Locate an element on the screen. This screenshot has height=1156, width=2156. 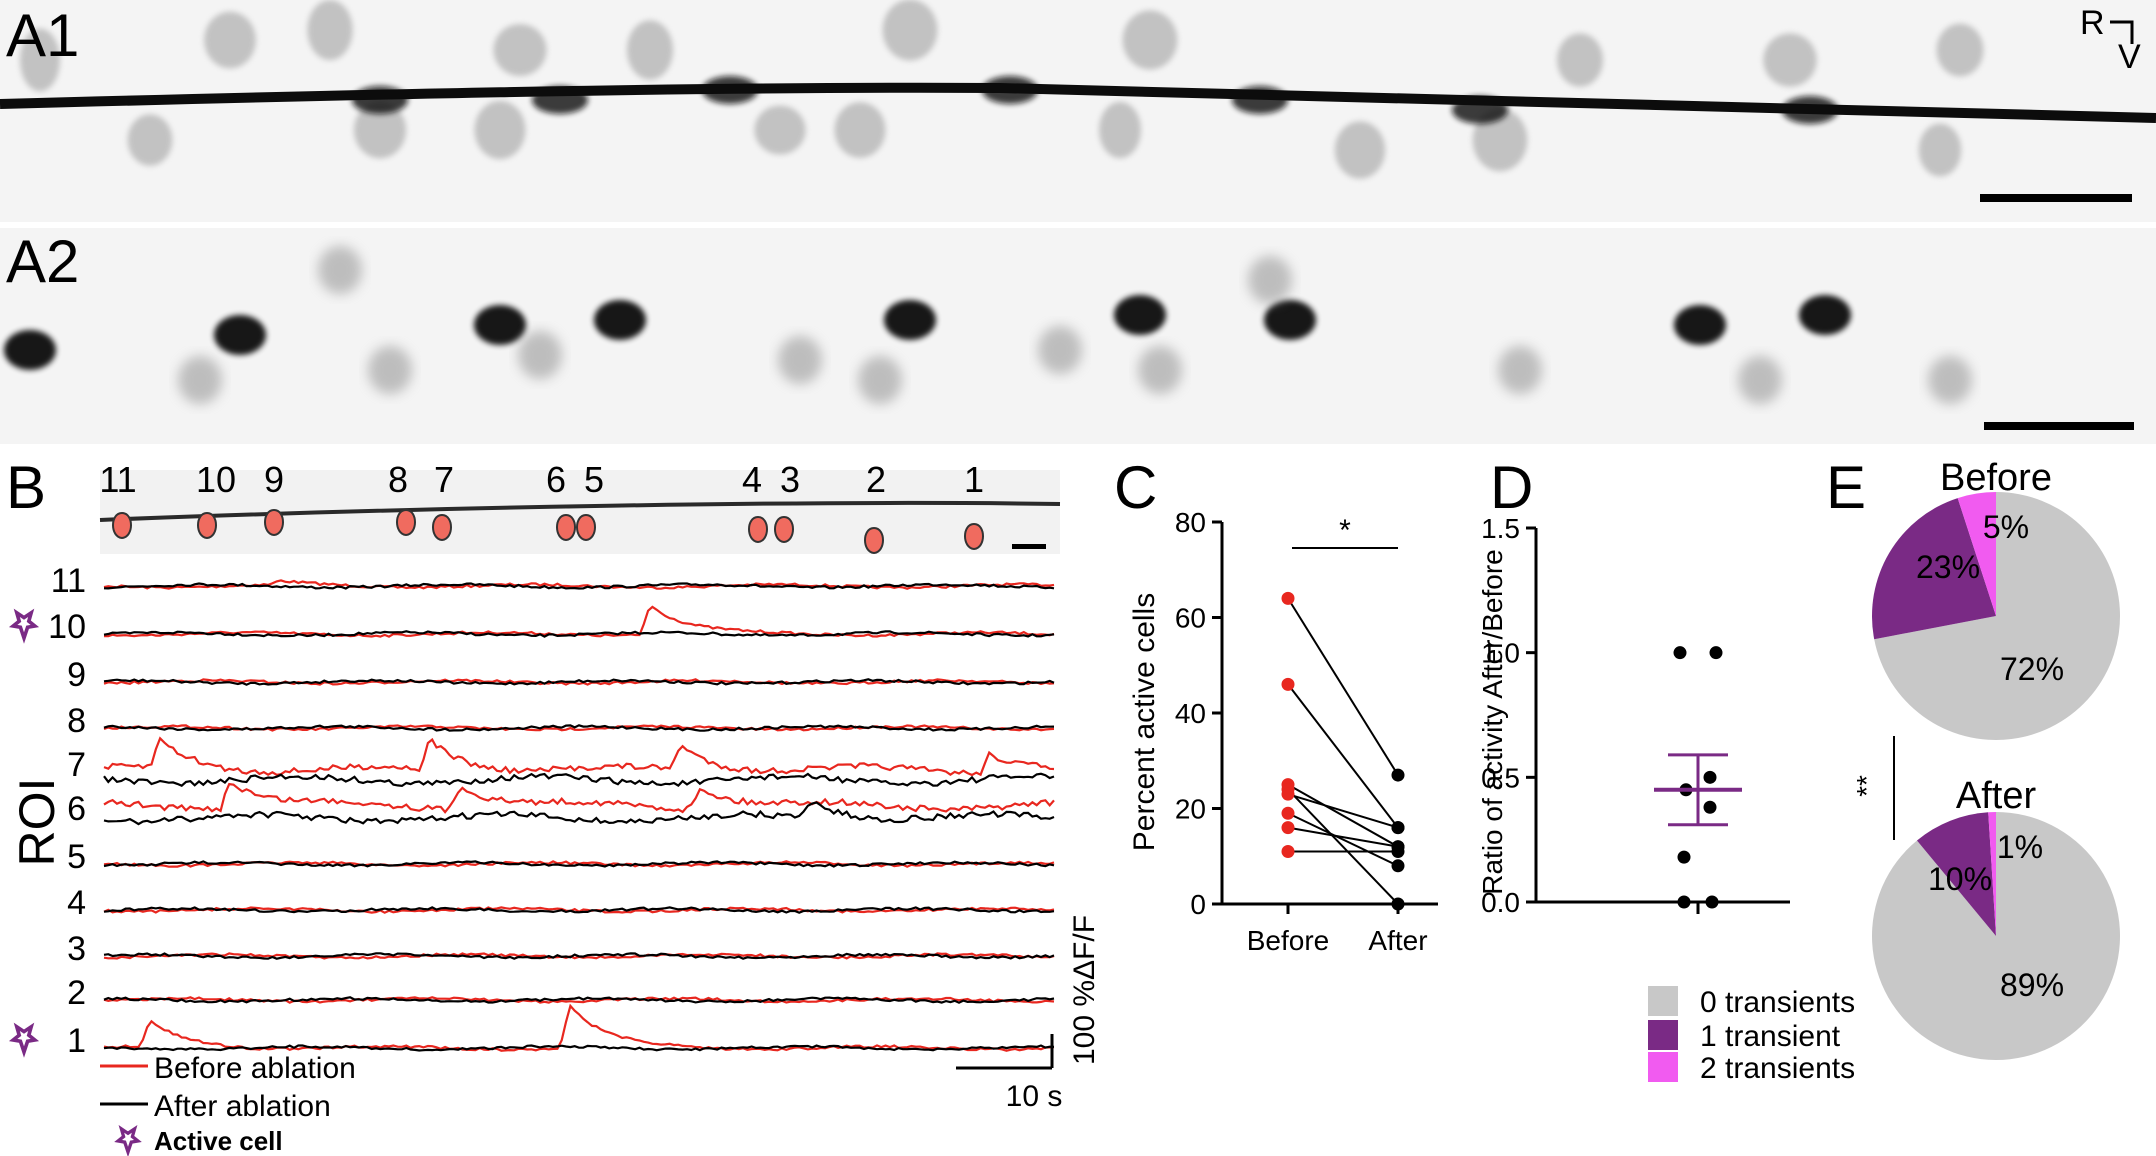
d-y-tick-label: 0.5 is located at coordinates (1500, 777).